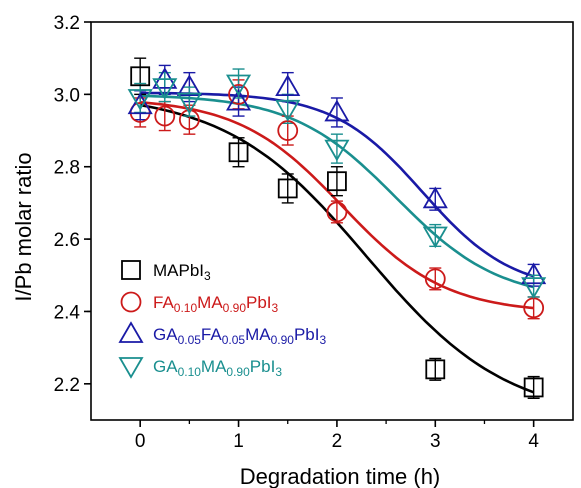 The image size is (581, 488). Describe the element at coordinates (67, 385) in the screenshot. I see `y-tick-label: 2.2` at that location.